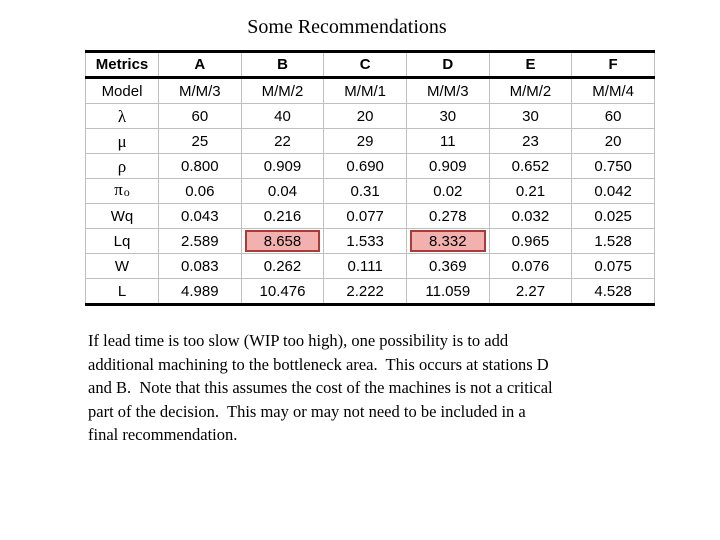 This screenshot has height=540, width=720. Describe the element at coordinates (282, 65) in the screenshot. I see `column-header-b: B` at that location.